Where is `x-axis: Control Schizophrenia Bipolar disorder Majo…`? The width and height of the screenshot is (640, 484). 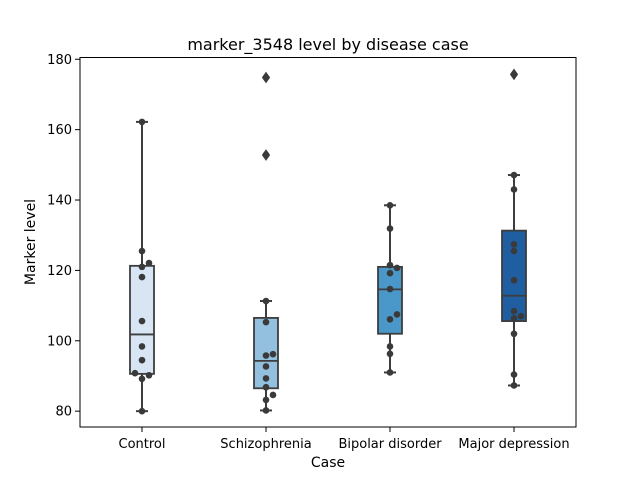 x-axis: Control Schizophrenia Bipolar disorder Majo… is located at coordinates (344, 439).